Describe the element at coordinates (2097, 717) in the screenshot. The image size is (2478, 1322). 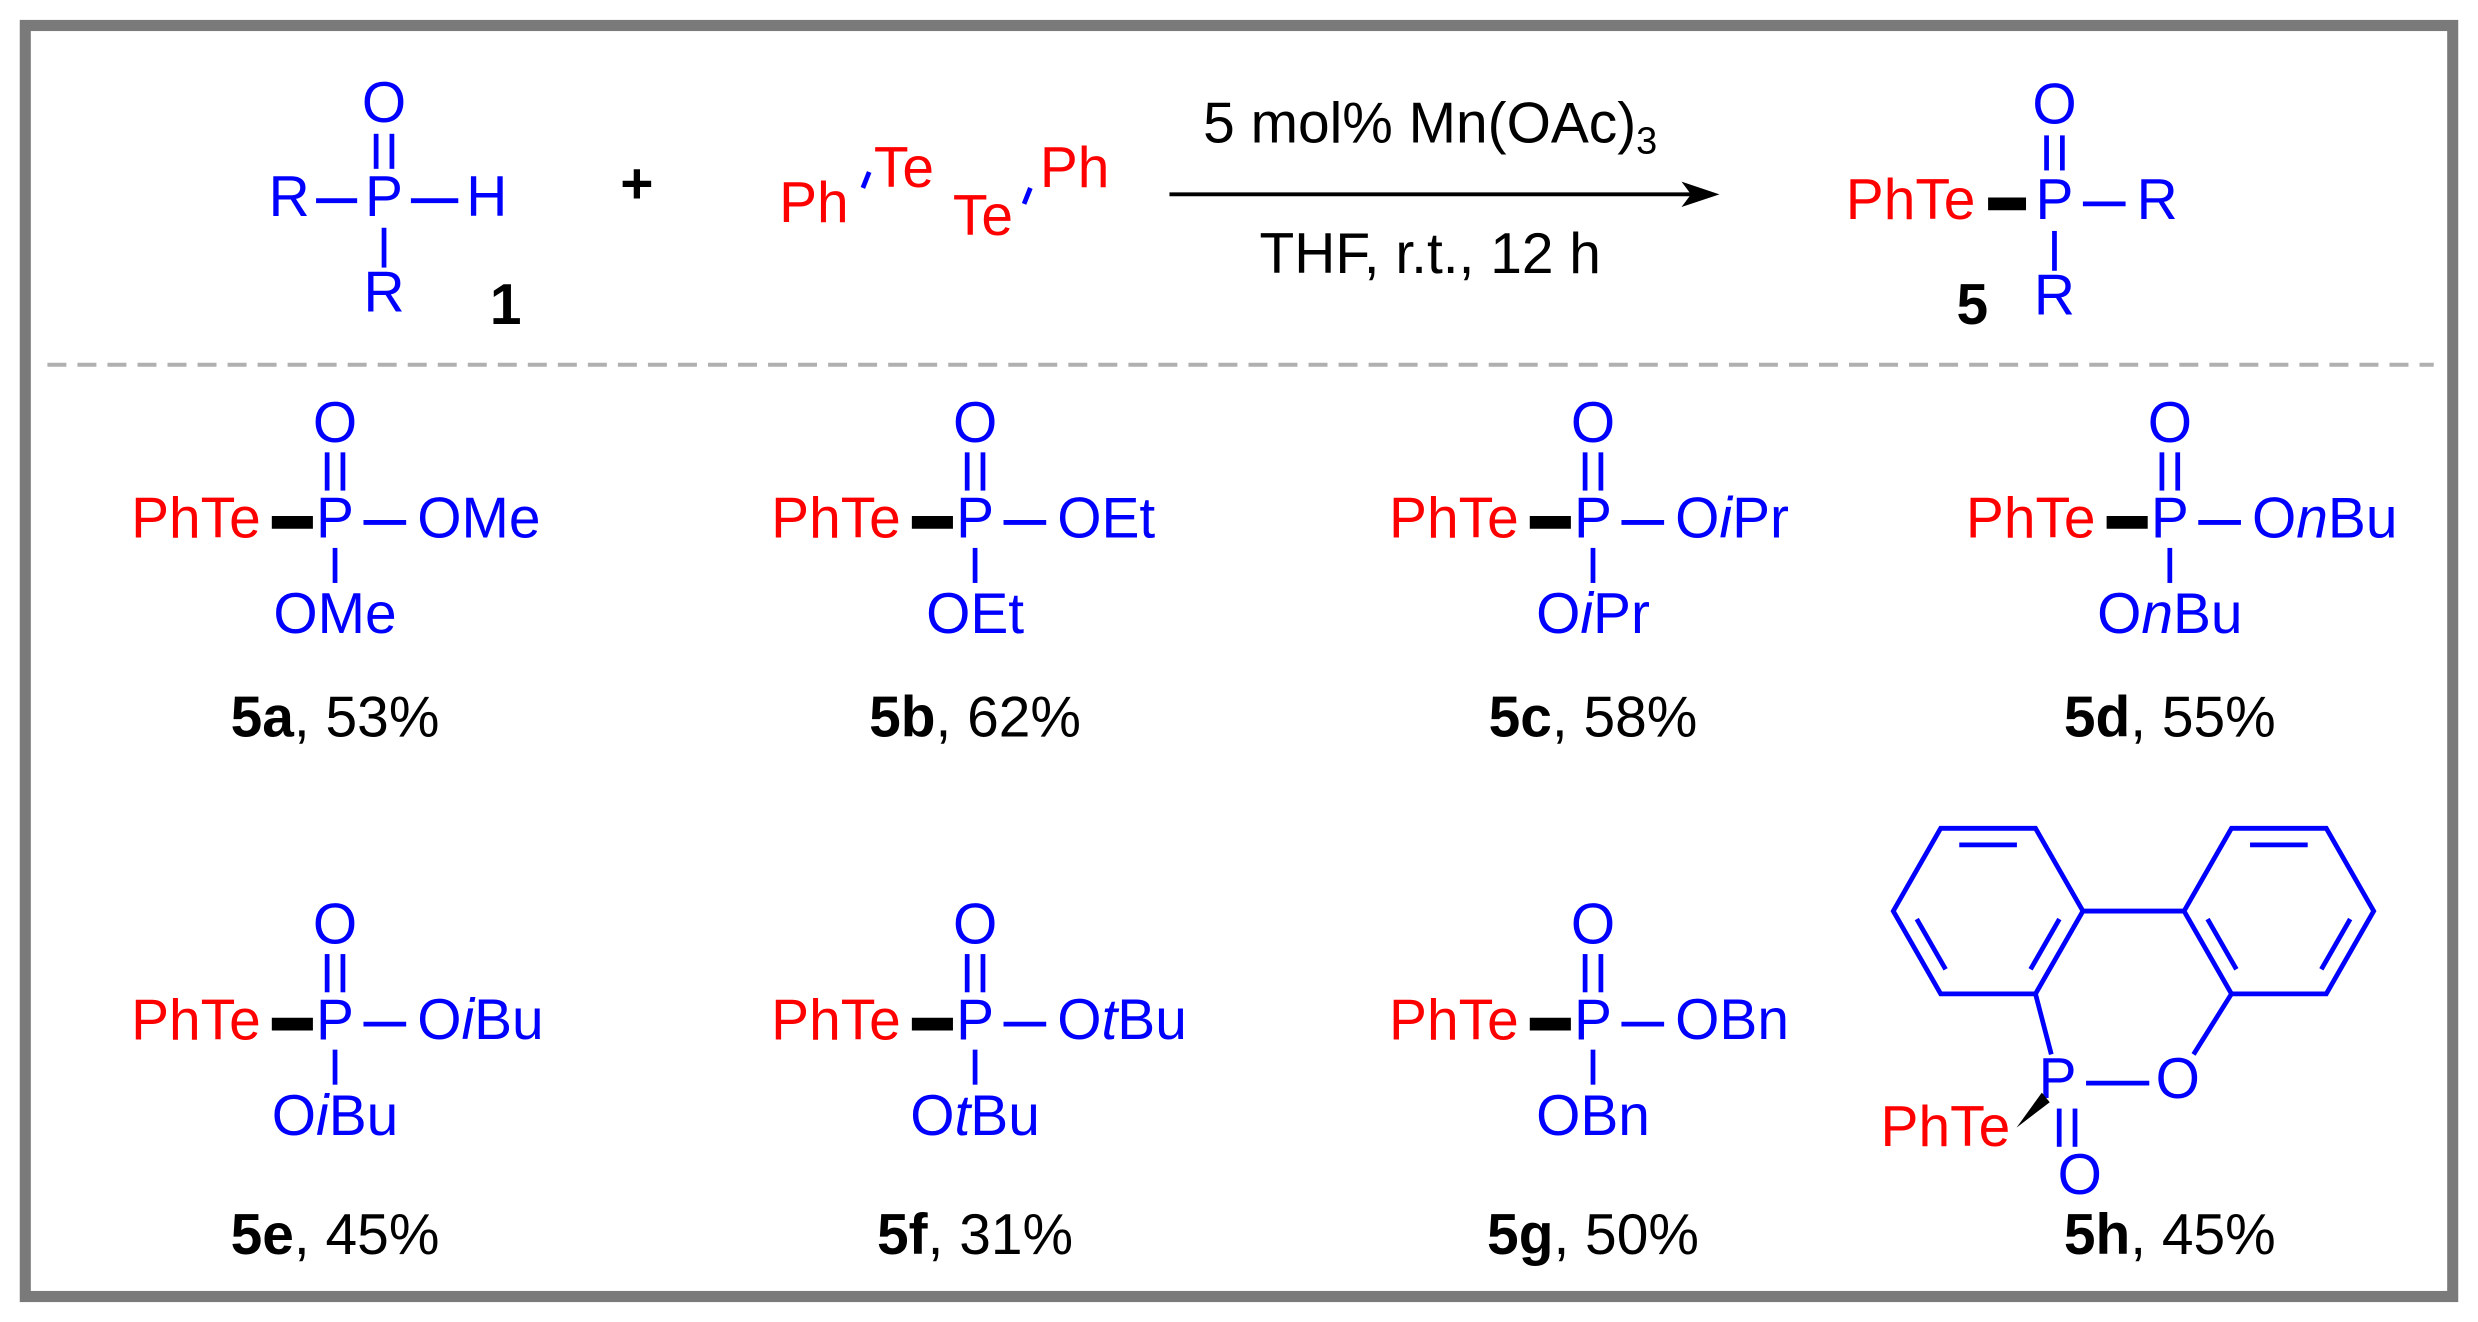
I see `compound-id: 5d` at that location.